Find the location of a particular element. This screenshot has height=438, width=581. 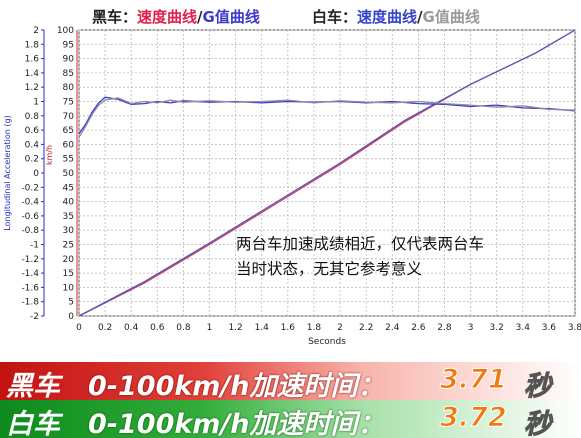

y-right-tick-label: 100 is located at coordinates (65, 31).